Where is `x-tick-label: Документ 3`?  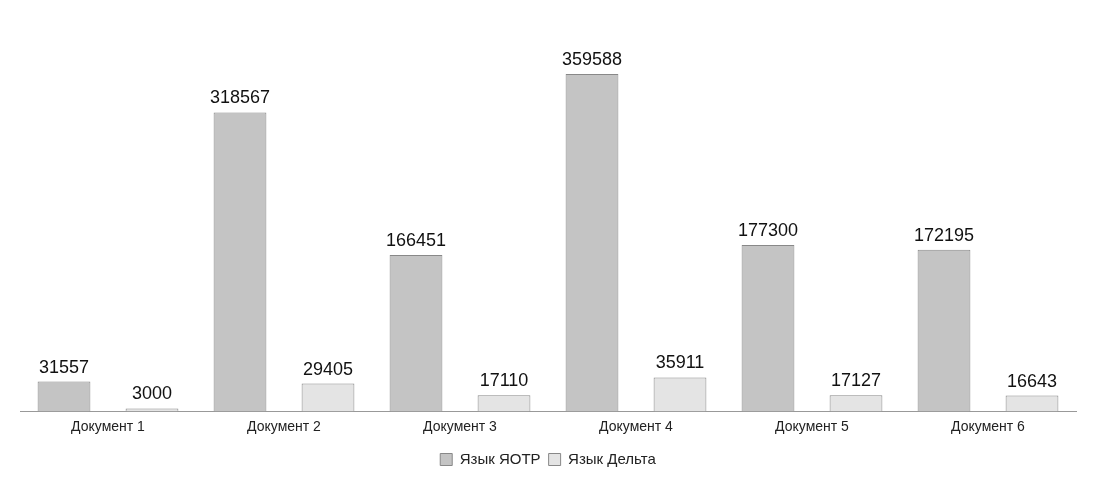
x-tick-label: Документ 3 is located at coordinates (460, 426).